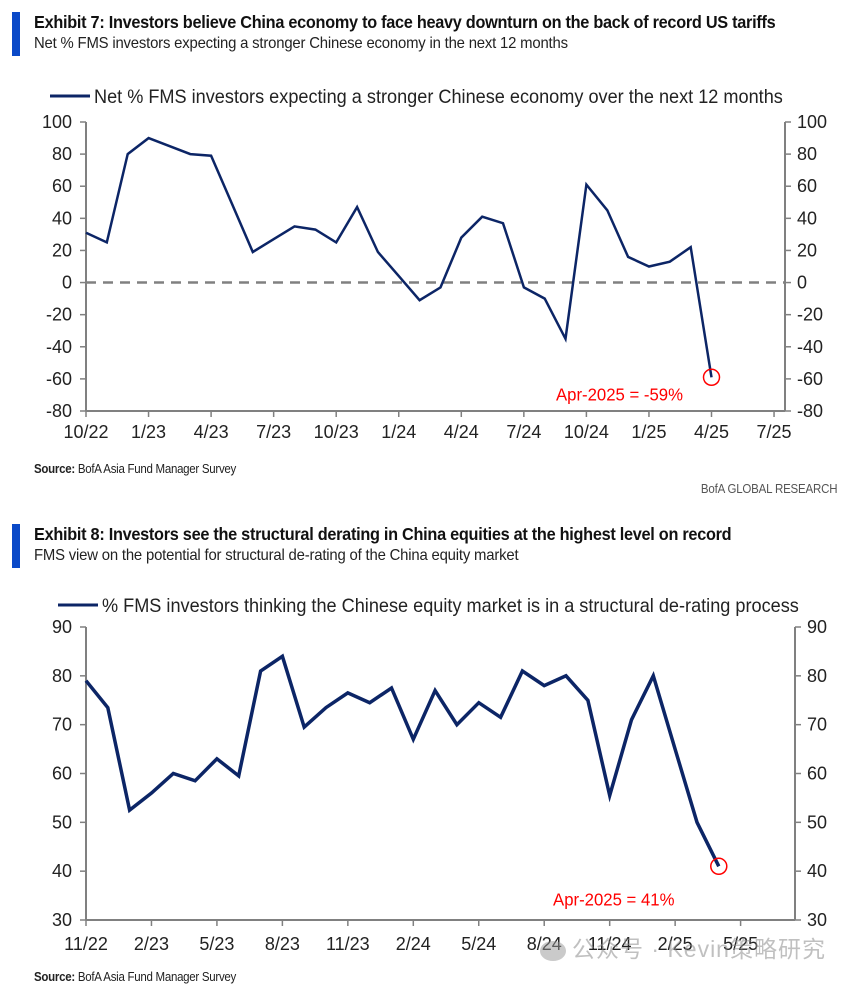 The image size is (865, 986). I want to click on y-tick-label-right: 20, so click(807, 250).